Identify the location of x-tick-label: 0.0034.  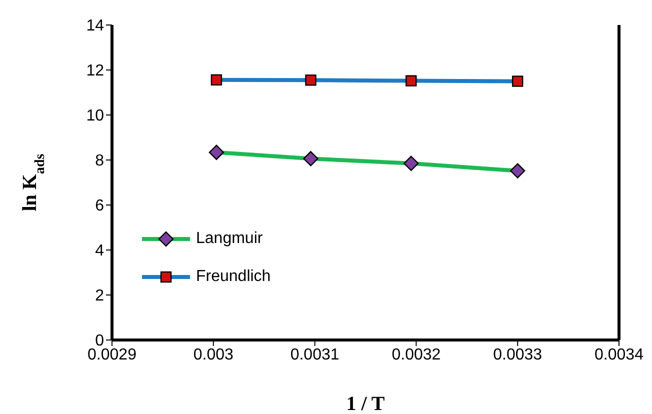
(619, 355).